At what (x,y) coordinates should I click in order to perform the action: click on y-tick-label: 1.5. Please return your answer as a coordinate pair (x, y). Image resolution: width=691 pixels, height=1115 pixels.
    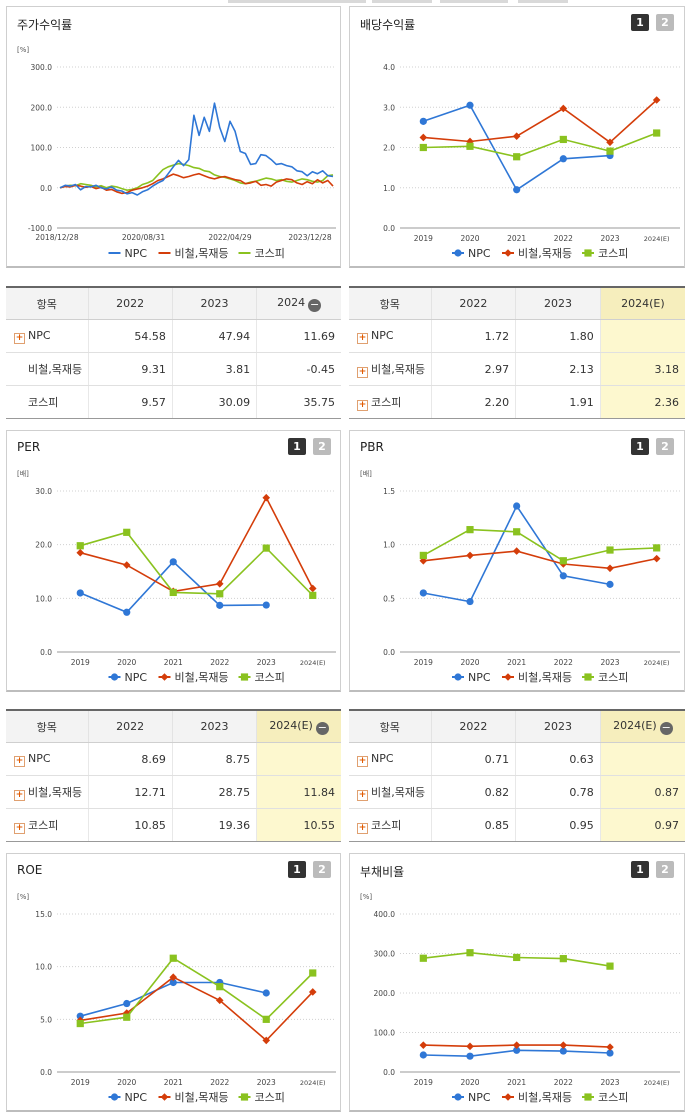
    Looking at the image, I should click on (389, 491).